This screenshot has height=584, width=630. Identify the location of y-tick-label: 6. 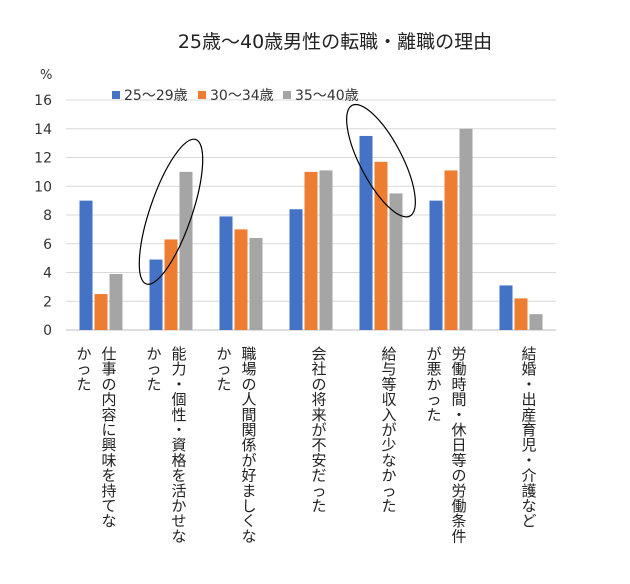
(47, 245).